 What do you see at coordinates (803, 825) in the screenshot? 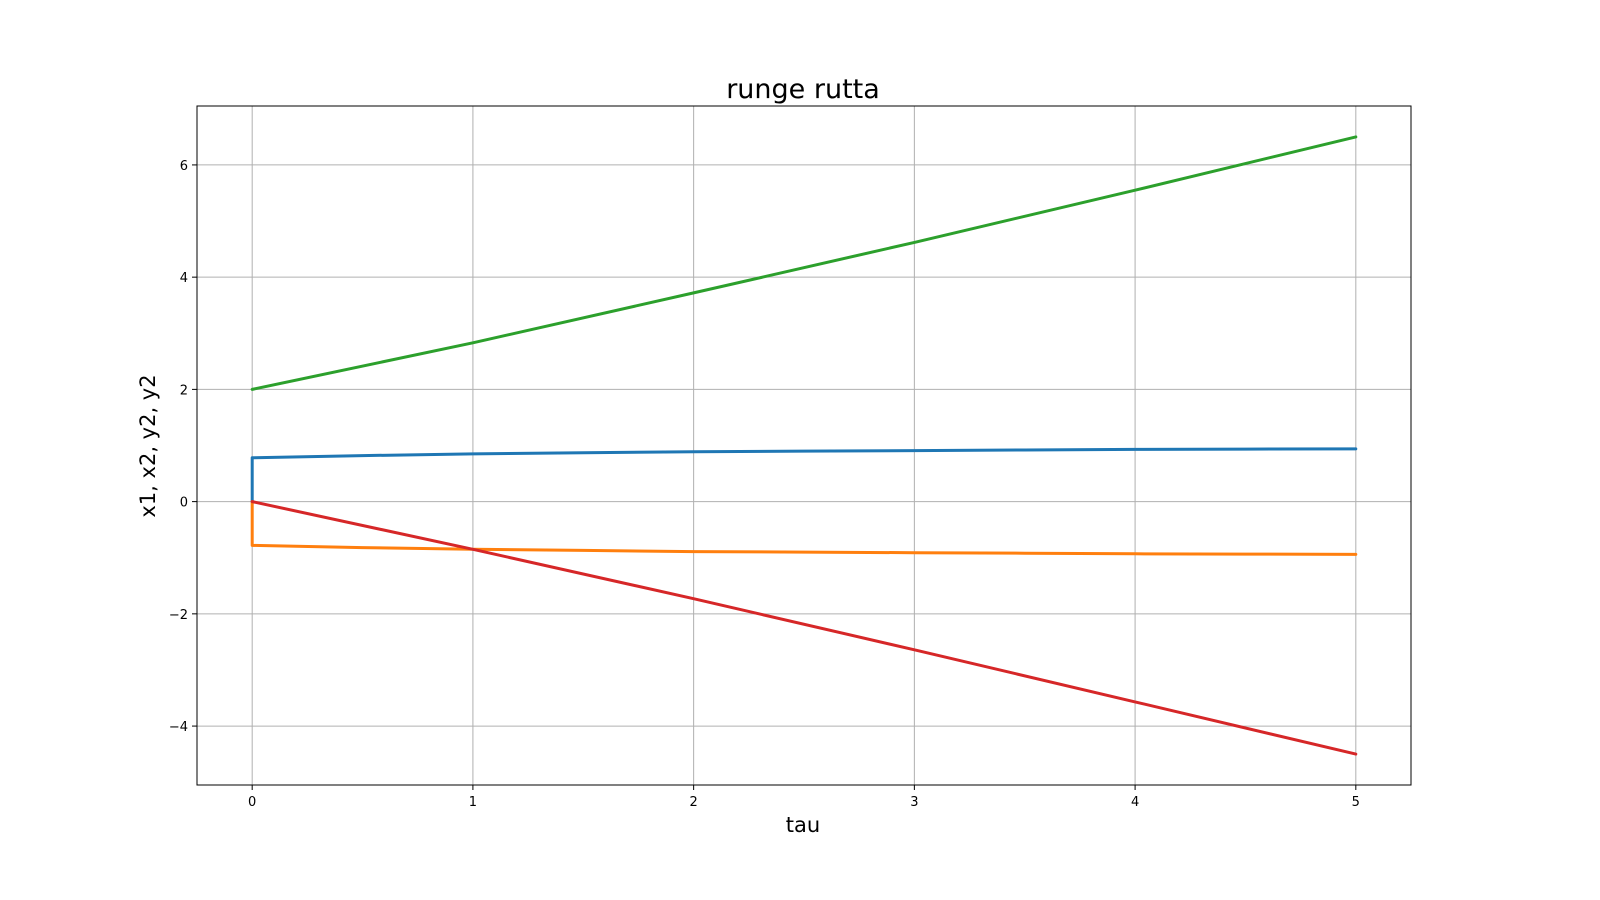
I see `x-axis-title: tau` at bounding box center [803, 825].